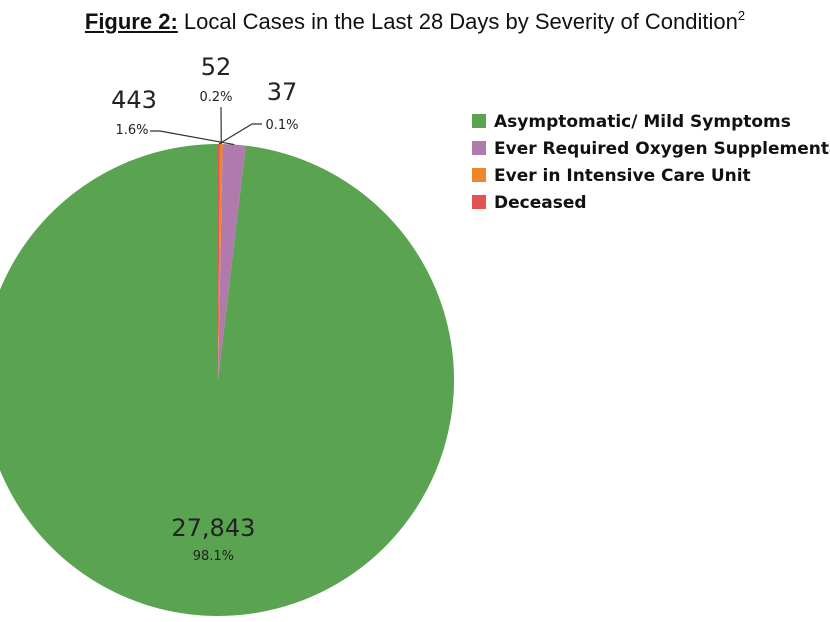 The height and width of the screenshot is (622, 830). I want to click on data-label-percent-asymptomatic-mild-symptoms: 98.1%, so click(213, 556).